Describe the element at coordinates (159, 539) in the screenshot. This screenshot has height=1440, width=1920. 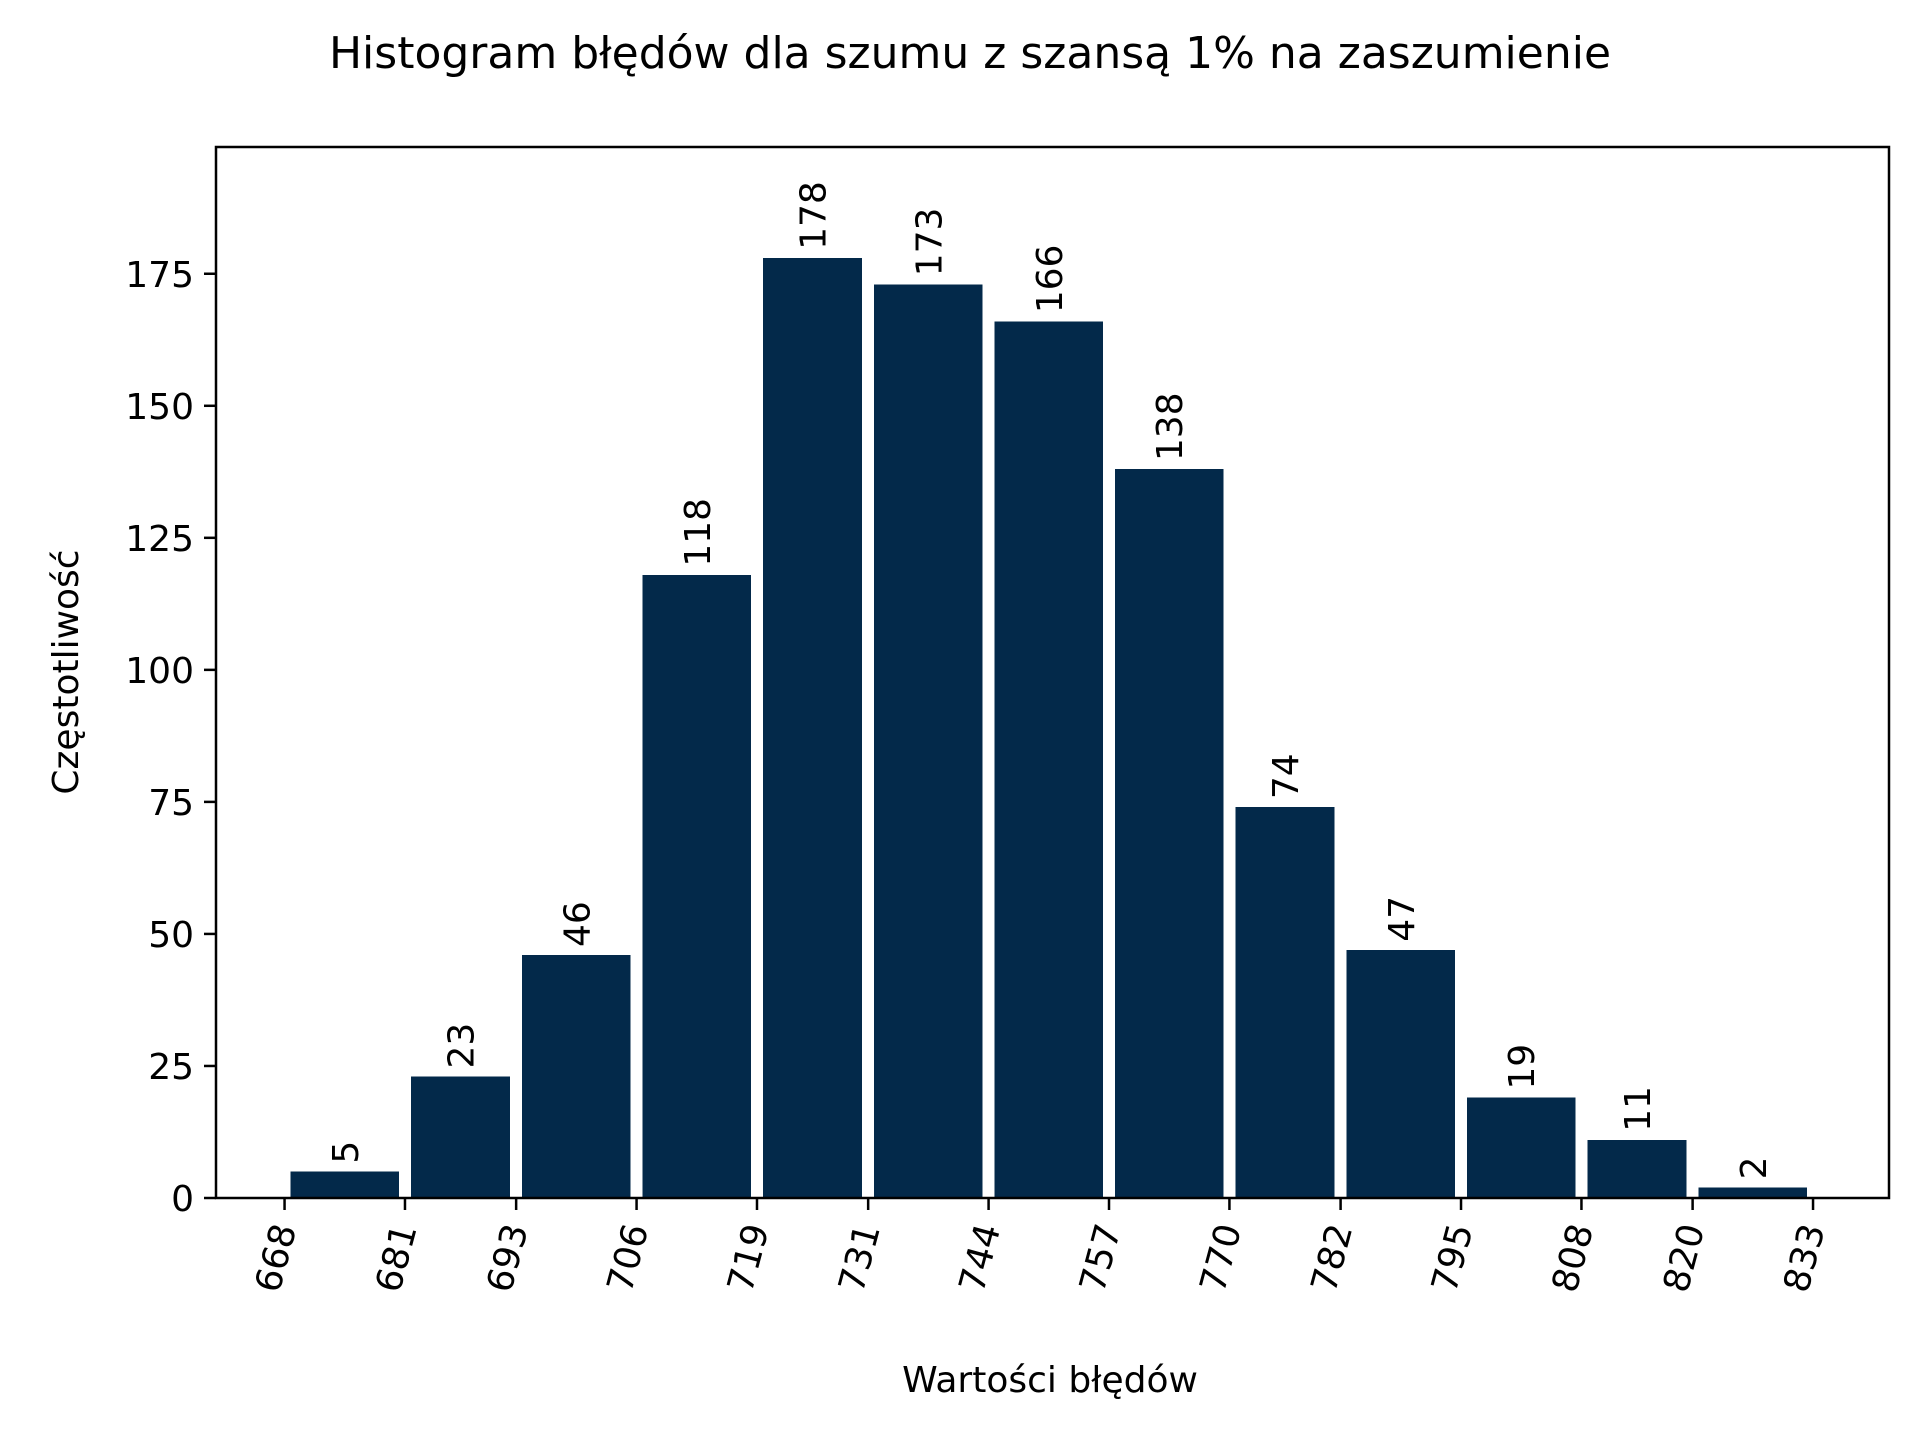
I see `y-tick-label: 125` at that location.